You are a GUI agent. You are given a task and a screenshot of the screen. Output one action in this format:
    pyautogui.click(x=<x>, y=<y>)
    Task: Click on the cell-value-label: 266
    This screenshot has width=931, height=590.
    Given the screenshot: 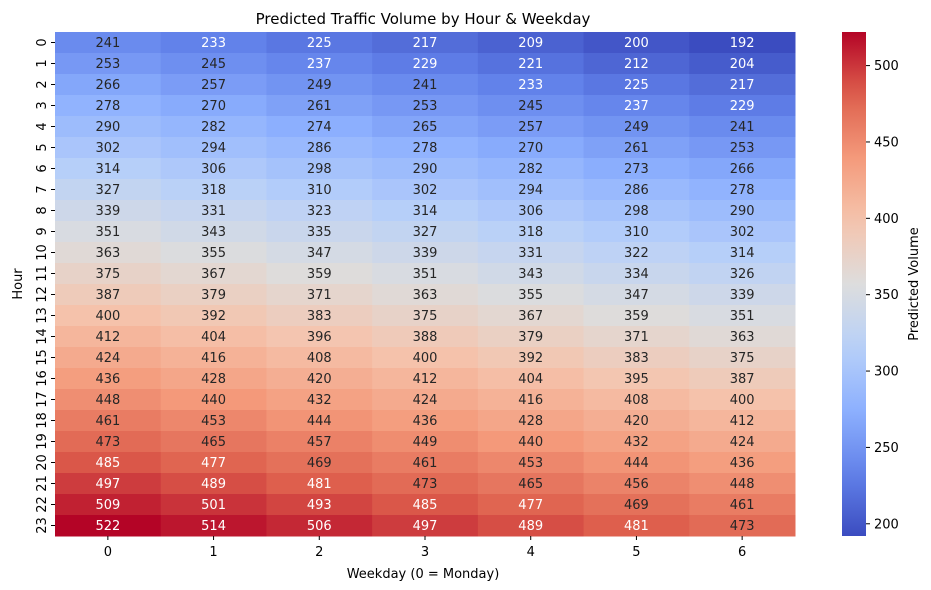 What is the action you would take?
    pyautogui.click(x=742, y=169)
    